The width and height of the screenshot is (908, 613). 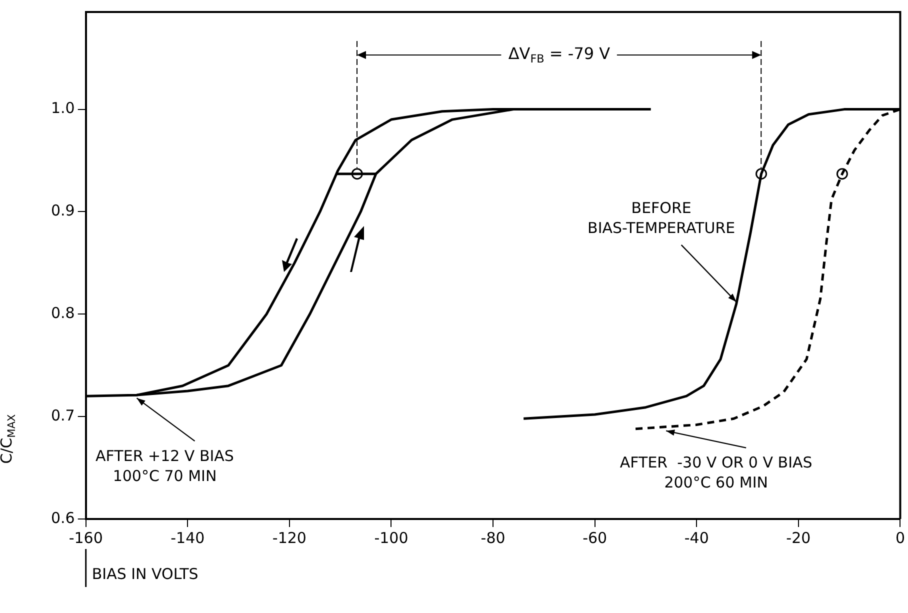 What do you see at coordinates (62, 211) in the screenshot?
I see `y-tick-label: 0.9` at bounding box center [62, 211].